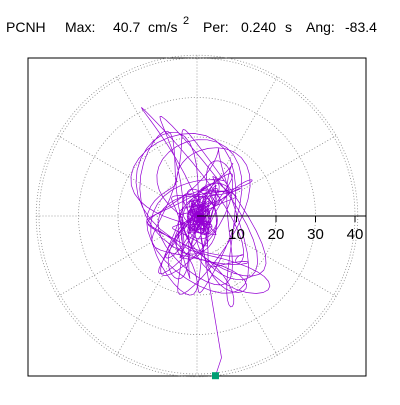 Image resolution: width=400 pixels, height=405 pixels. Describe the element at coordinates (126, 27) in the screenshot. I see `header-max-value: 40.7` at that location.